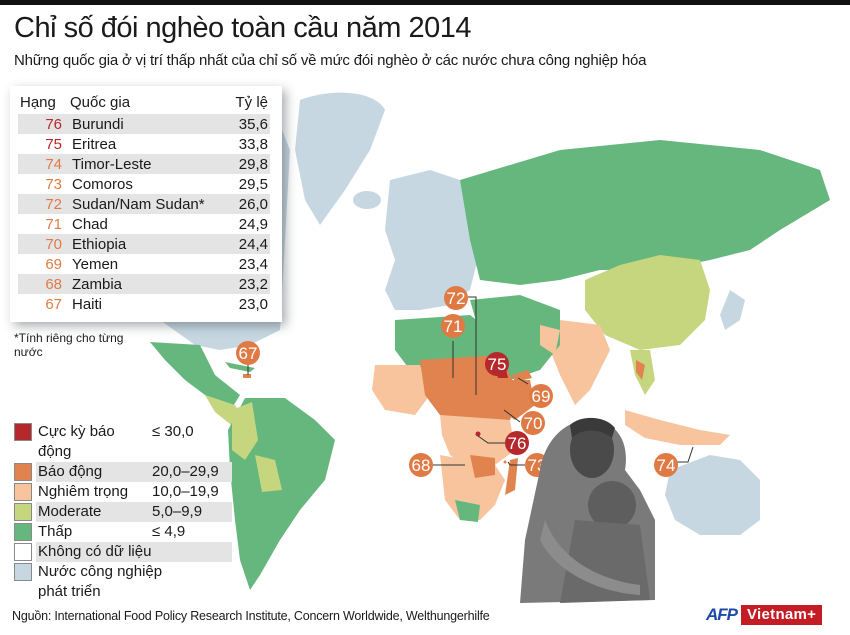 The width and height of the screenshot is (850, 635). What do you see at coordinates (144, 304) in the screenshot?
I see `table-row: 67 Haiti 23,0` at bounding box center [144, 304].